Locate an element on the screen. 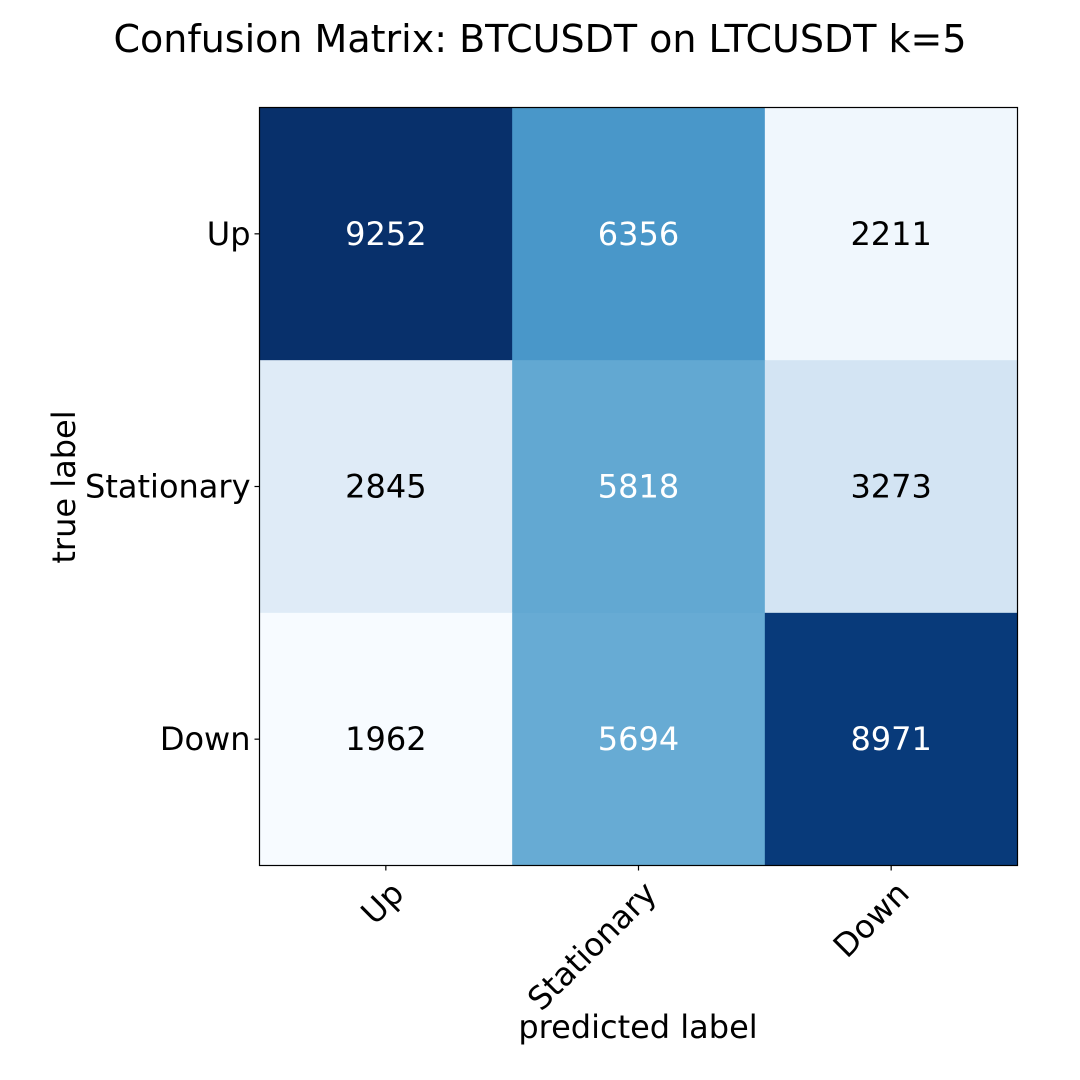 This screenshot has height=1080, width=1080. matrix-cell-r1-c2 is located at coordinates (891, 487).